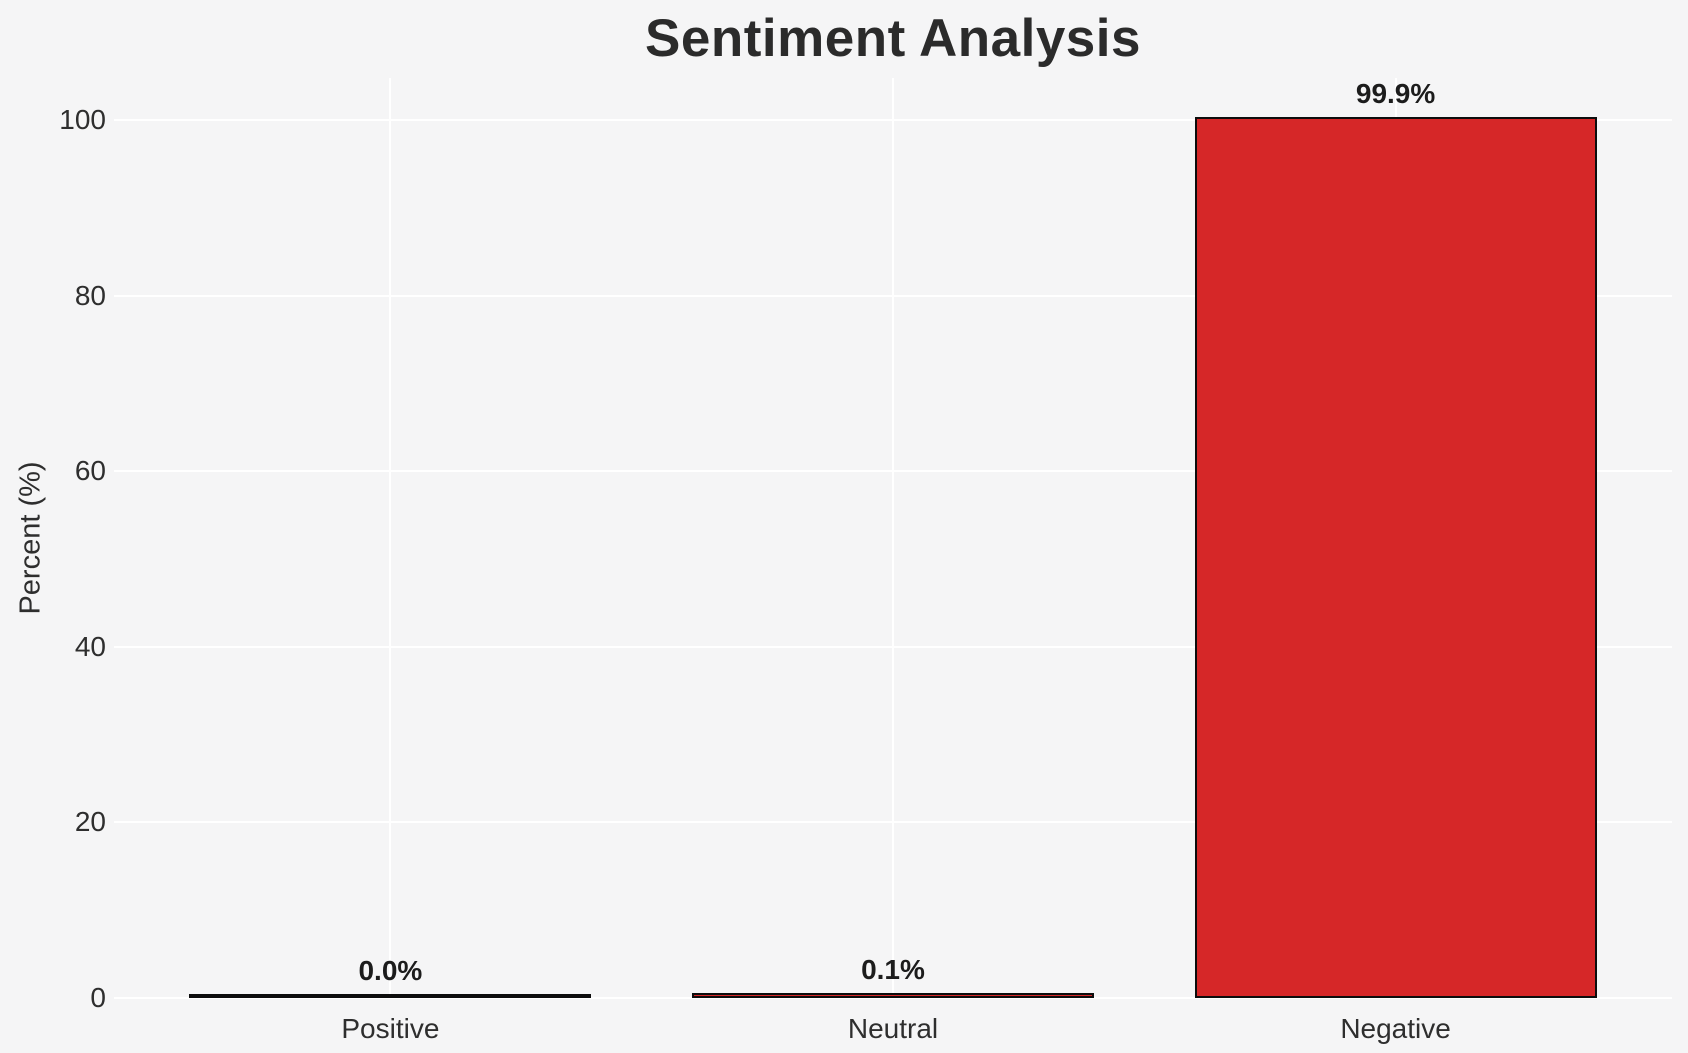  I want to click on y-tick-label: 80, so click(90, 295).